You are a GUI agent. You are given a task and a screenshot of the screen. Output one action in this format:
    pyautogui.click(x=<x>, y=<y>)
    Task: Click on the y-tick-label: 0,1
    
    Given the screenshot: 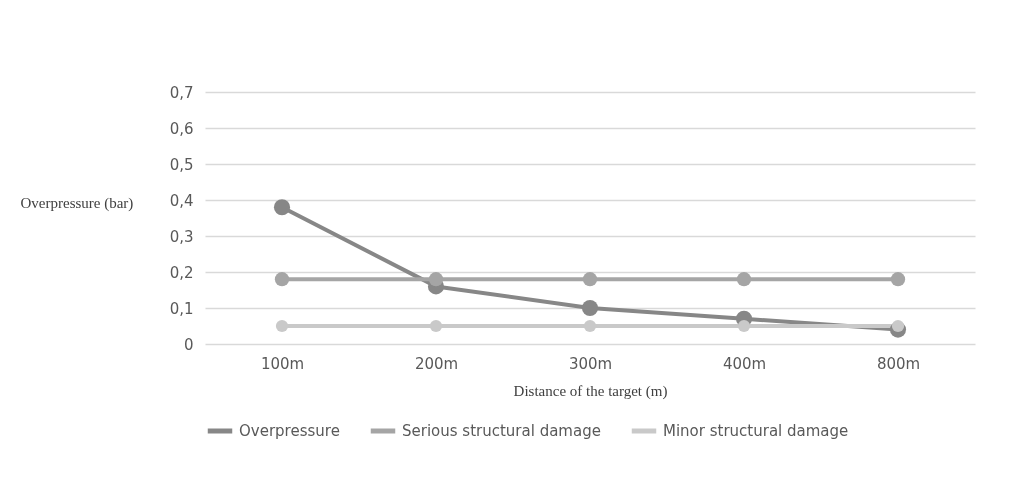 What is the action you would take?
    pyautogui.click(x=181, y=308)
    